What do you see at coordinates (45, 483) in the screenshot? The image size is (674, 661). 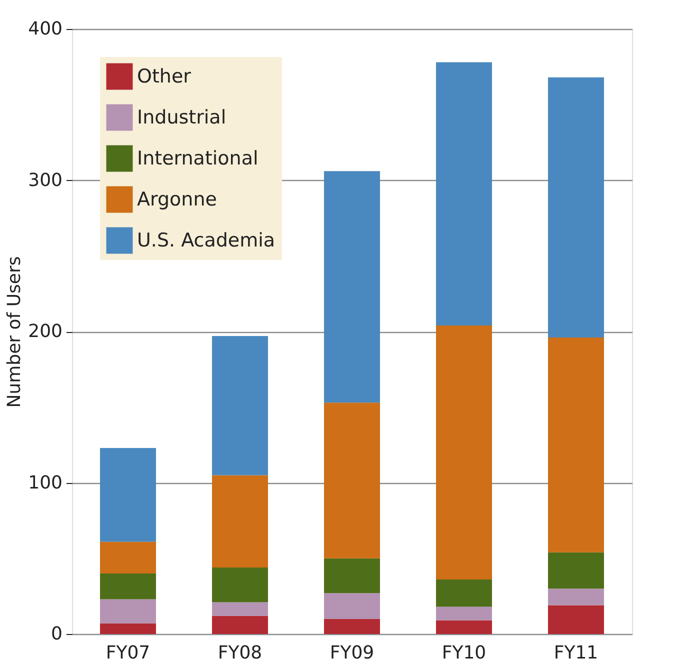 I see `y-tick-label: 100` at bounding box center [45, 483].